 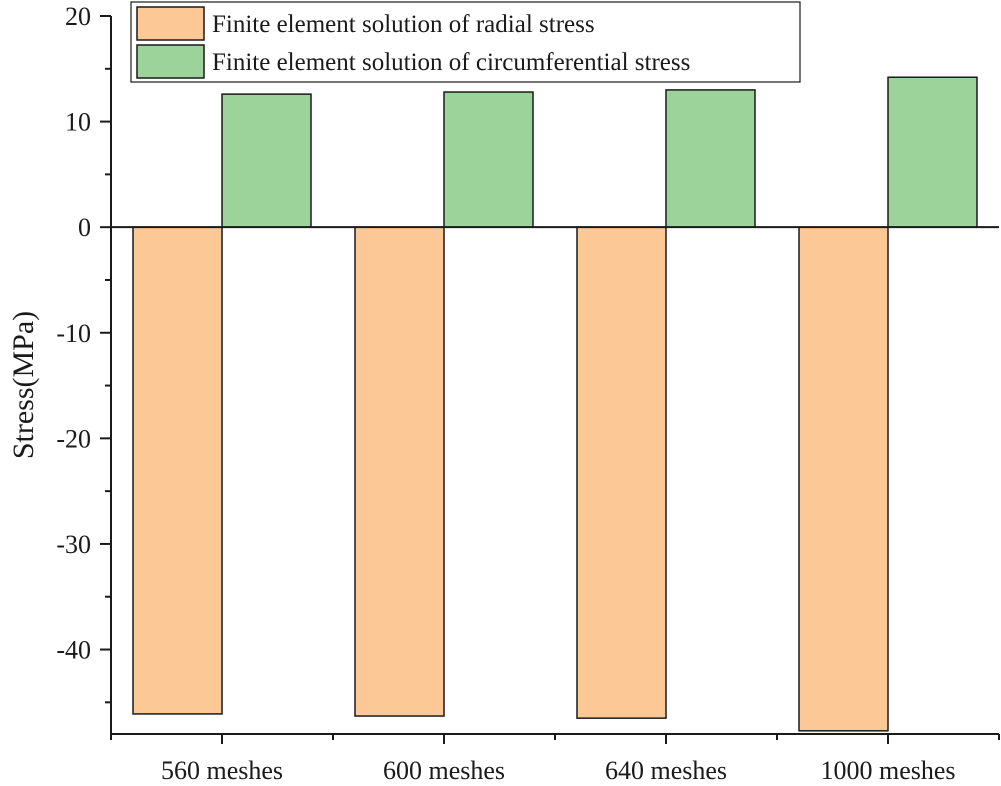 What do you see at coordinates (666, 770) in the screenshot?
I see `x-tick-label: 640 meshes` at bounding box center [666, 770].